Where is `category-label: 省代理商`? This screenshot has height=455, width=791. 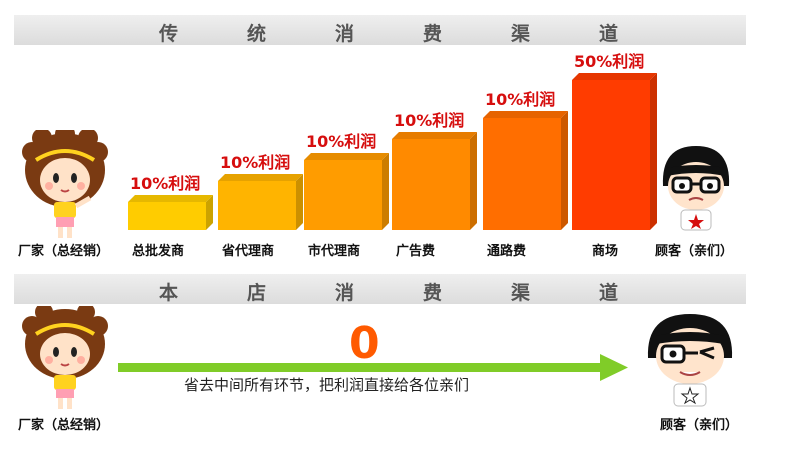 category-label: 省代理商 is located at coordinates (248, 251).